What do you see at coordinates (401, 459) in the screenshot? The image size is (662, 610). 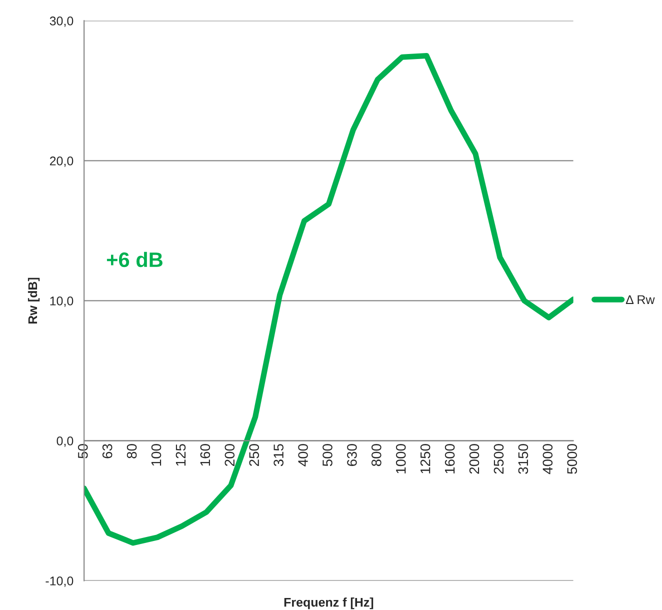 I see `x-tick-label: 1000` at bounding box center [401, 459].